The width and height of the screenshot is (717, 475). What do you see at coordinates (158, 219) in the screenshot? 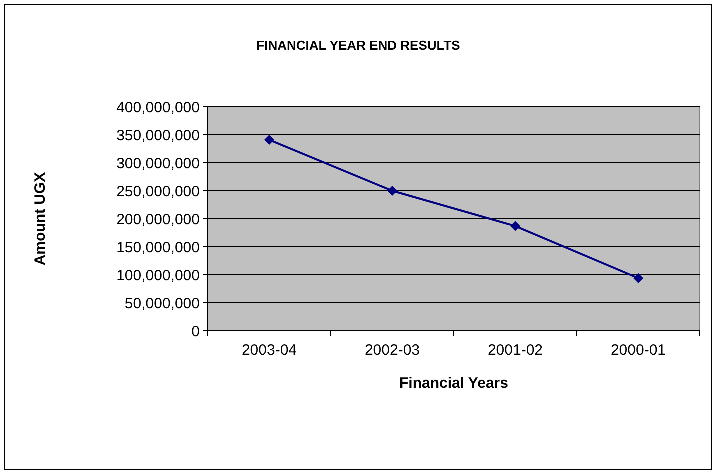
I see `y-tick-label: 200,000,000` at bounding box center [158, 219].